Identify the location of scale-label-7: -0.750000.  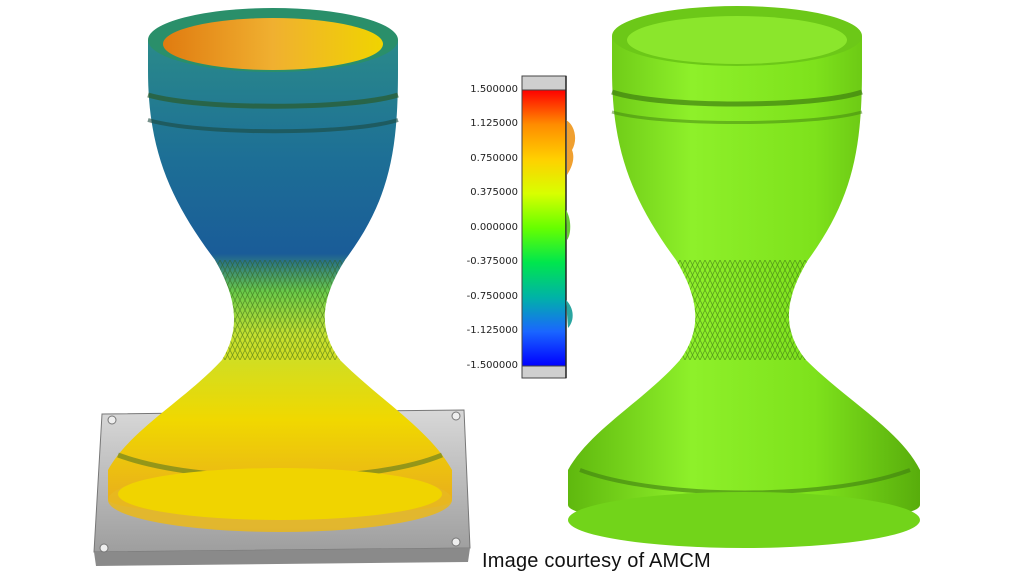
(492, 296).